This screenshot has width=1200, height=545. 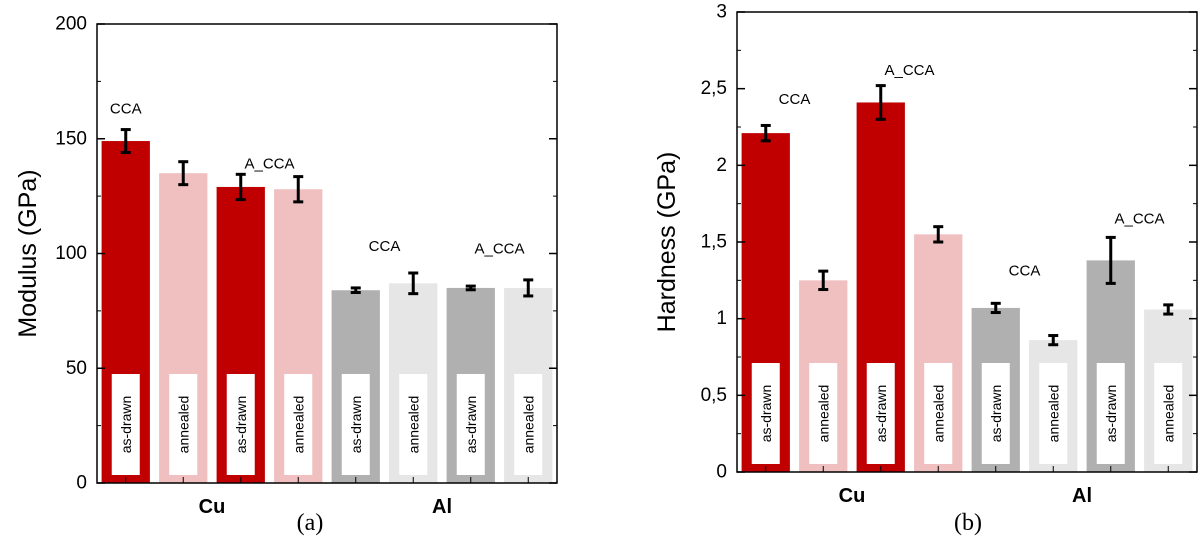 What do you see at coordinates (667, 242) in the screenshot?
I see `y-axis-title: Hardness (GPa)` at bounding box center [667, 242].